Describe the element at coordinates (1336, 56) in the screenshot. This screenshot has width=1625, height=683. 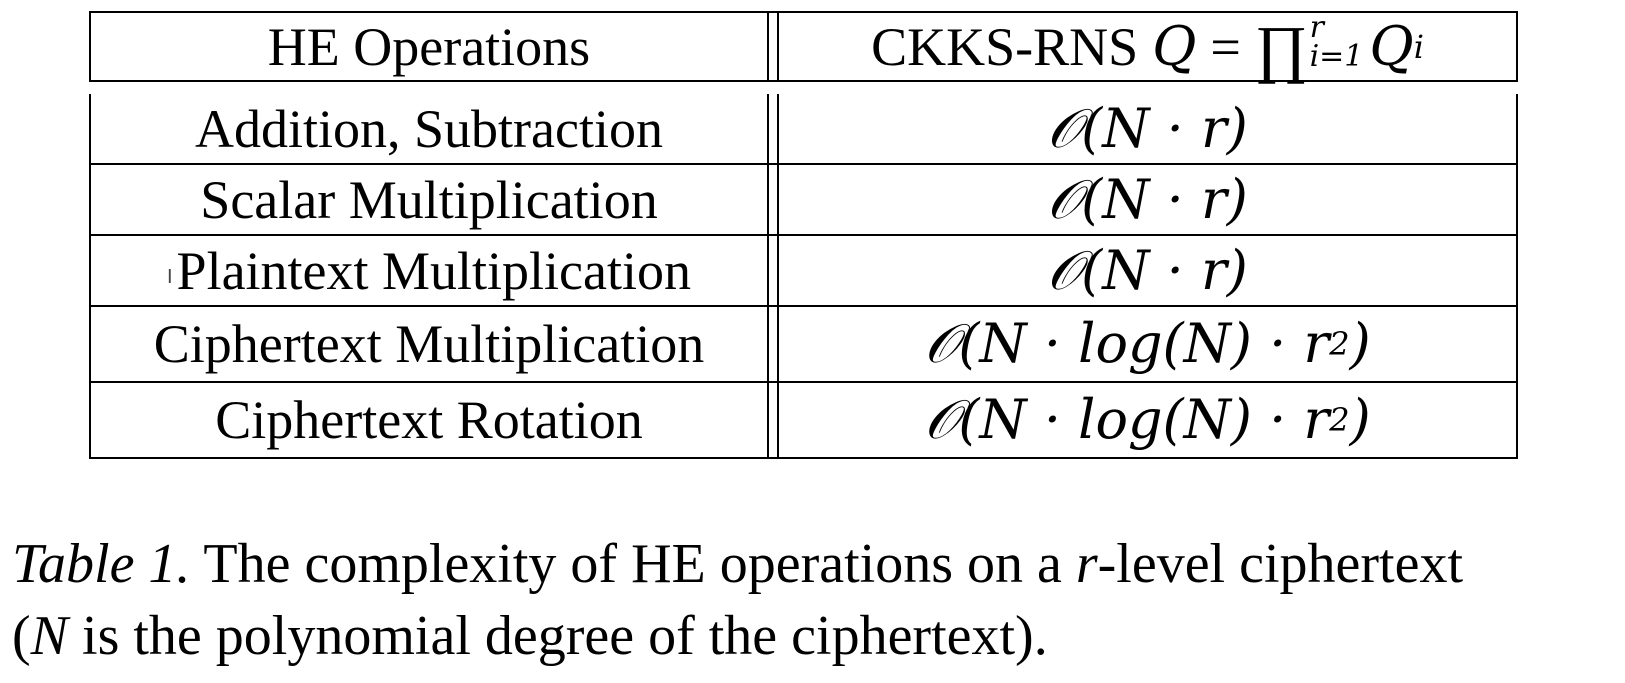
I see `product-lower-limit: i=1` at that location.